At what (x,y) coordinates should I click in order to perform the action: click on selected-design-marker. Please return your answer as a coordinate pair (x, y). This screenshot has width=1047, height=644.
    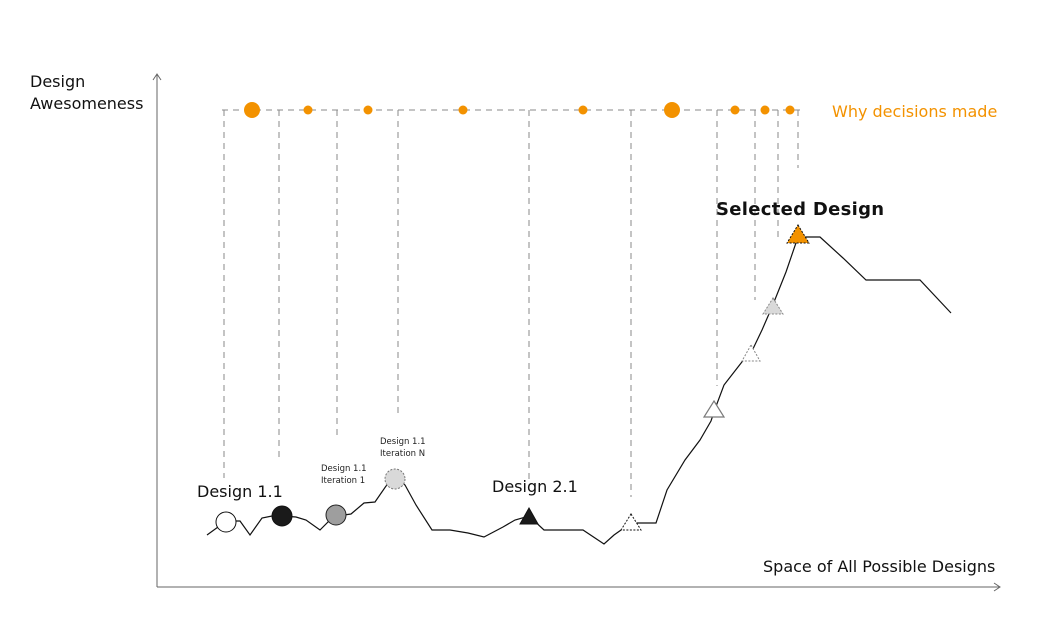
    Looking at the image, I should click on (798, 234).